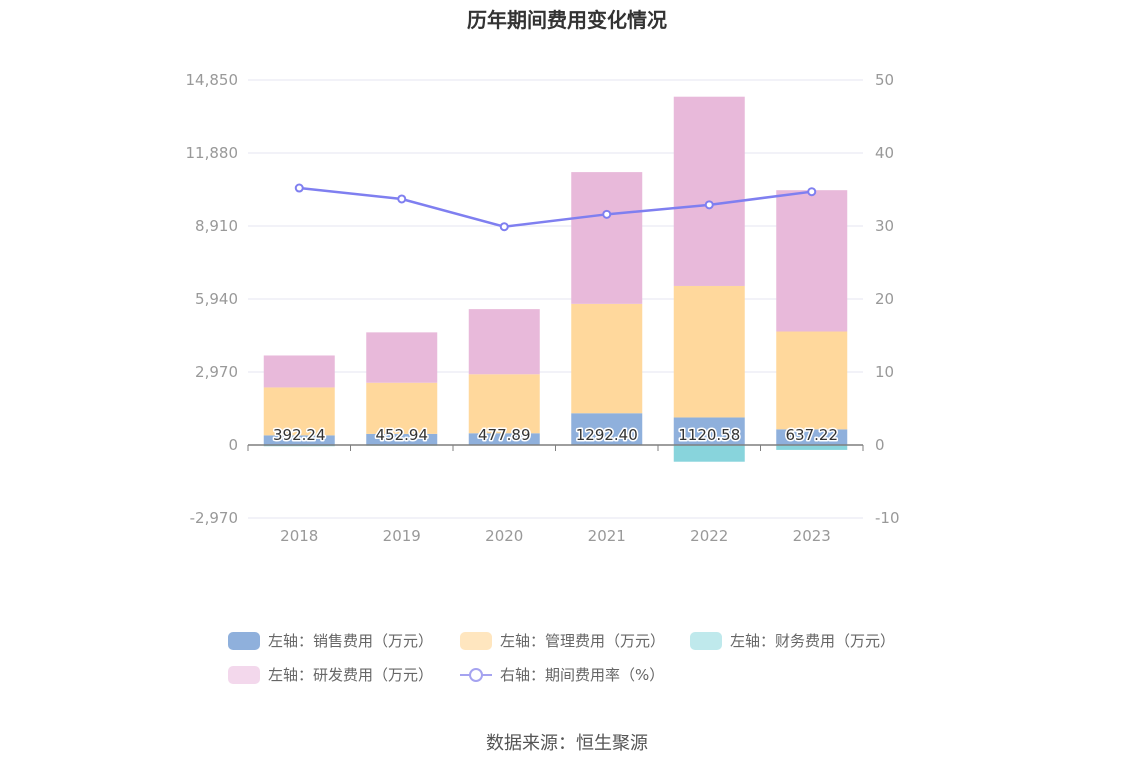 The width and height of the screenshot is (1134, 766). I want to click on data-label-sales: 477.89, so click(504, 435).